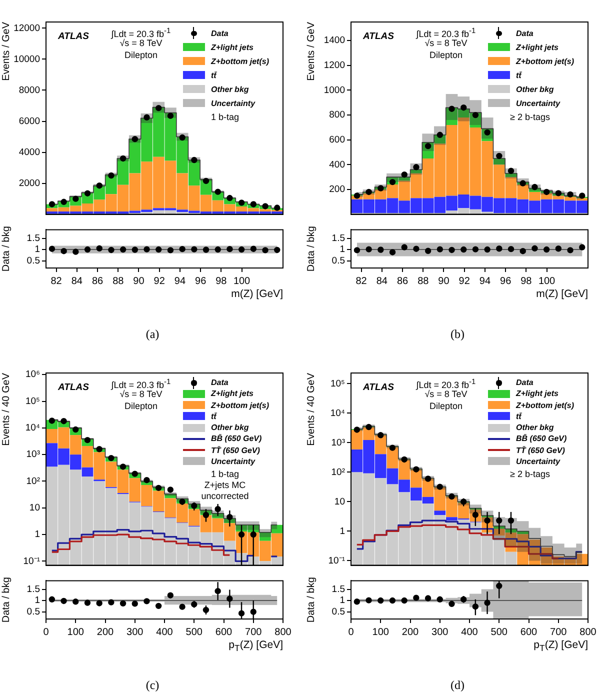  Describe the element at coordinates (337, 140) in the screenshot. I see `y-tick-label: 600` at that location.